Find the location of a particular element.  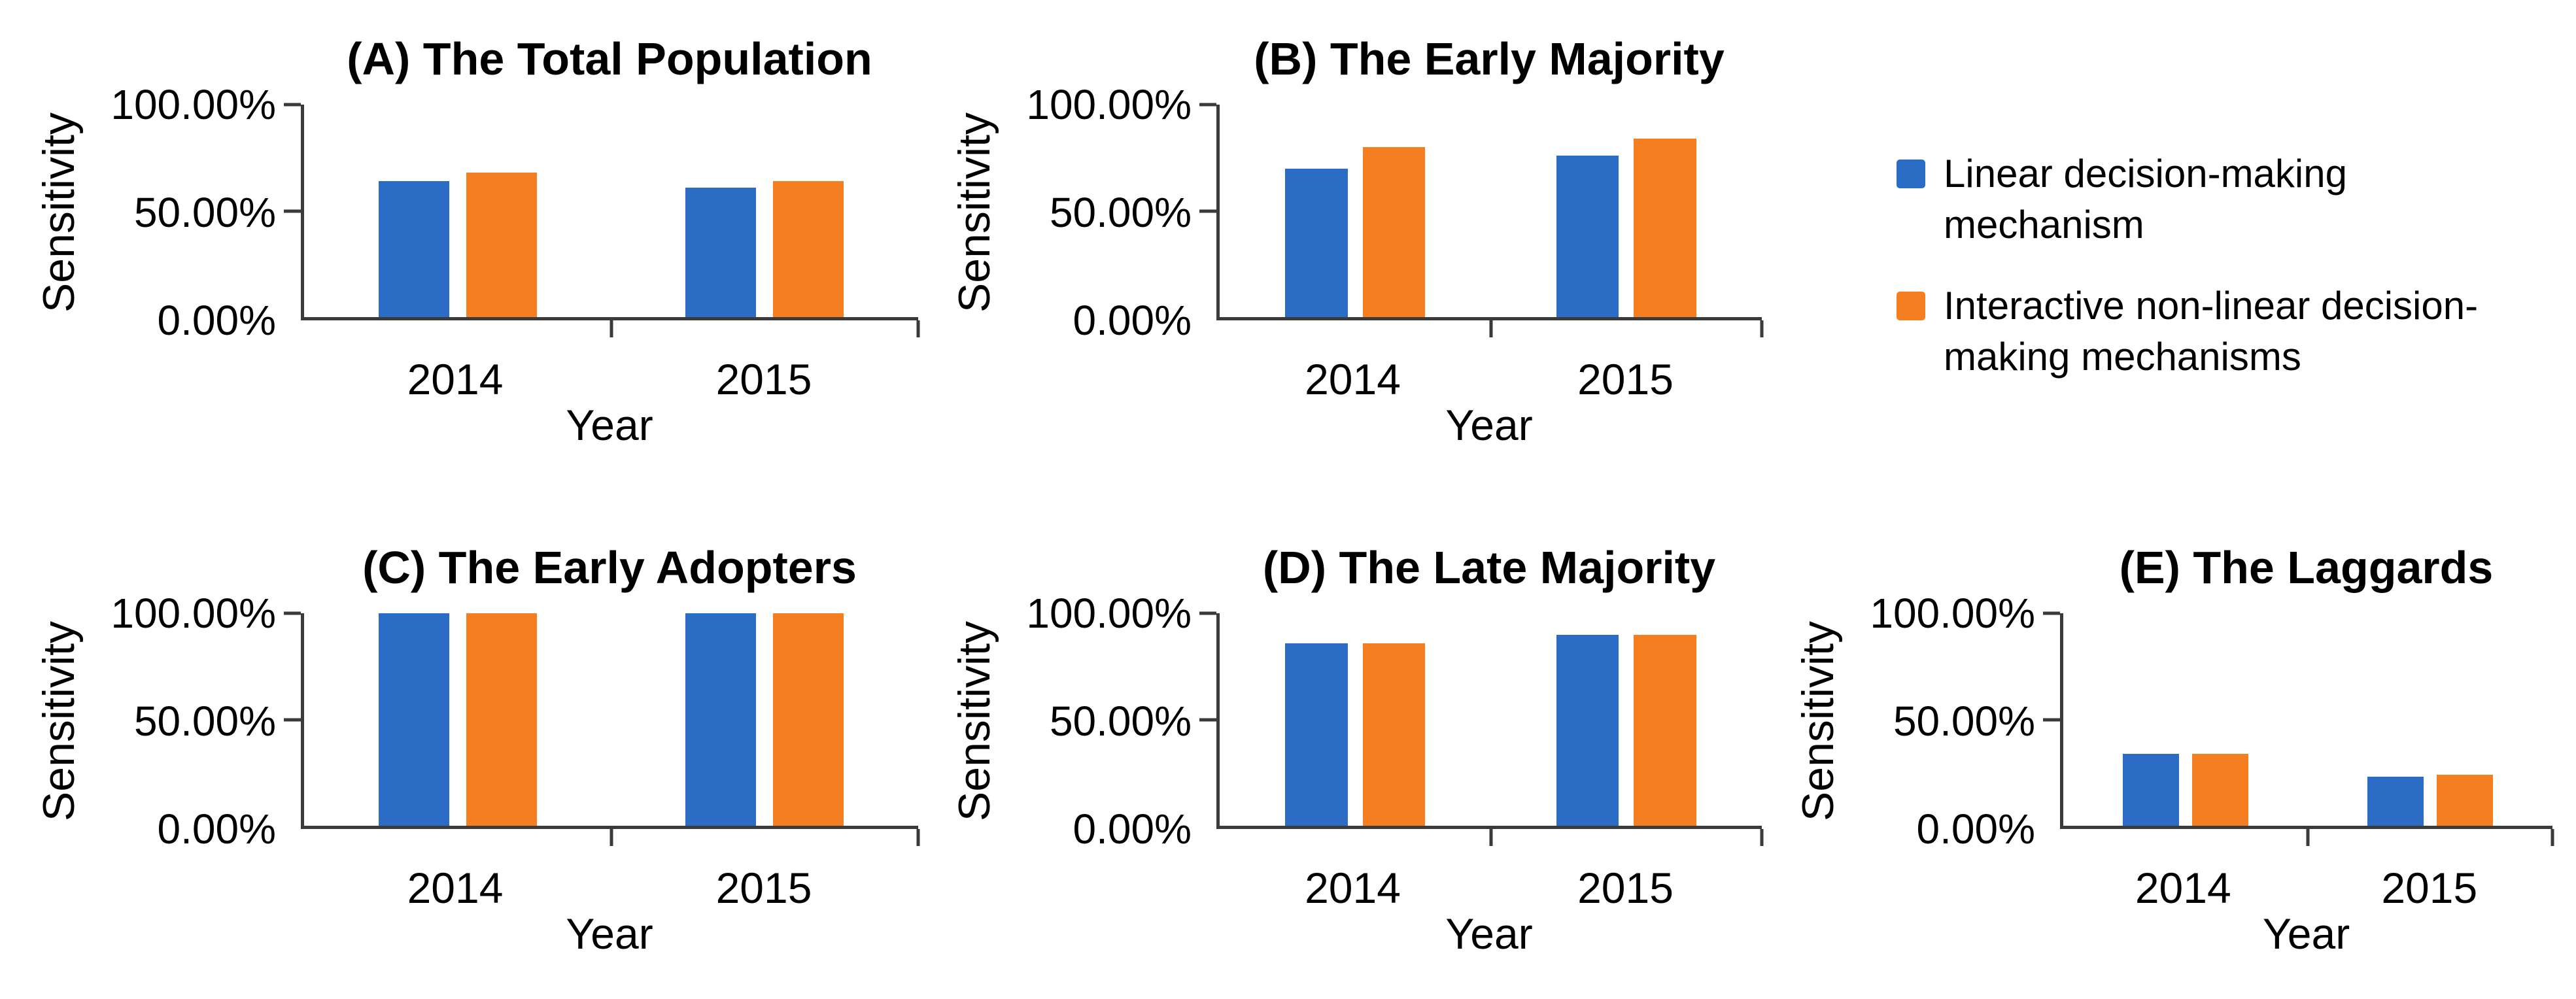

chart-title: (D) The Late Majority is located at coordinates (1489, 567).